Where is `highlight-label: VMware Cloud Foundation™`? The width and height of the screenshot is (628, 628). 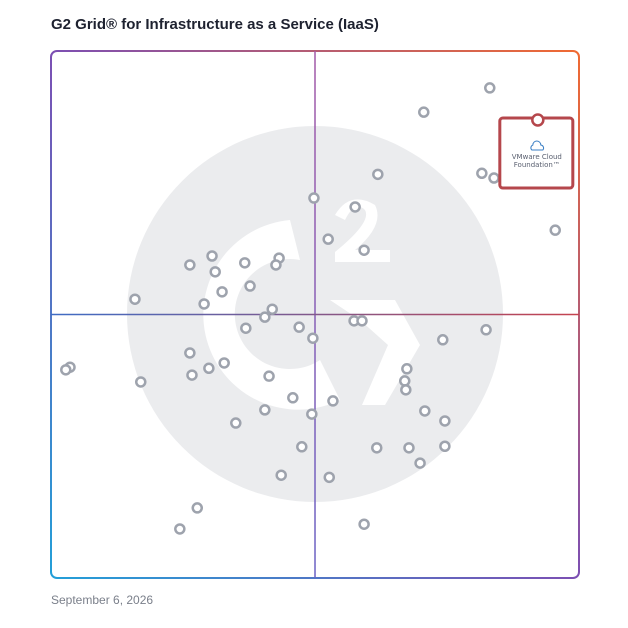 highlight-label: VMware Cloud Foundation™ is located at coordinates (536, 161).